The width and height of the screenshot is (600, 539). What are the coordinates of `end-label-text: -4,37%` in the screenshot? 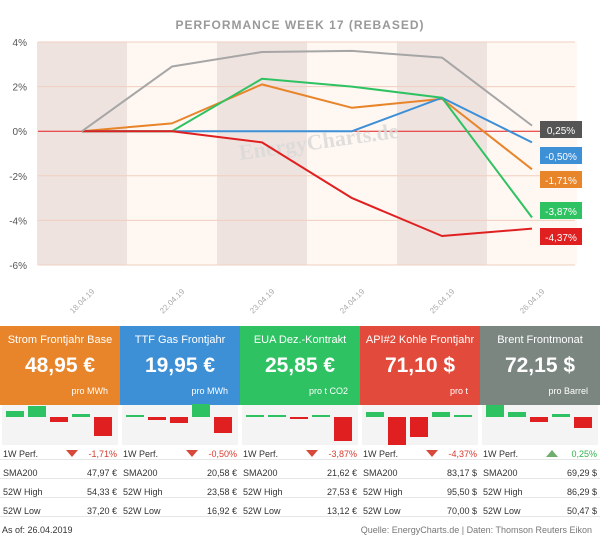 It's located at (561, 238).